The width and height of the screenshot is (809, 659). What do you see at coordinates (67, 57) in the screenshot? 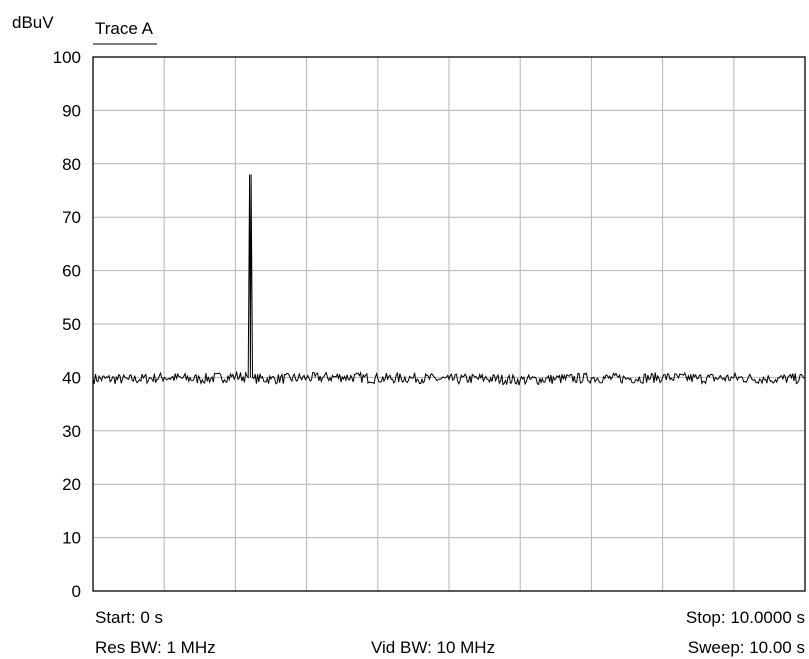
I see `y-tick-label: 100` at bounding box center [67, 57].